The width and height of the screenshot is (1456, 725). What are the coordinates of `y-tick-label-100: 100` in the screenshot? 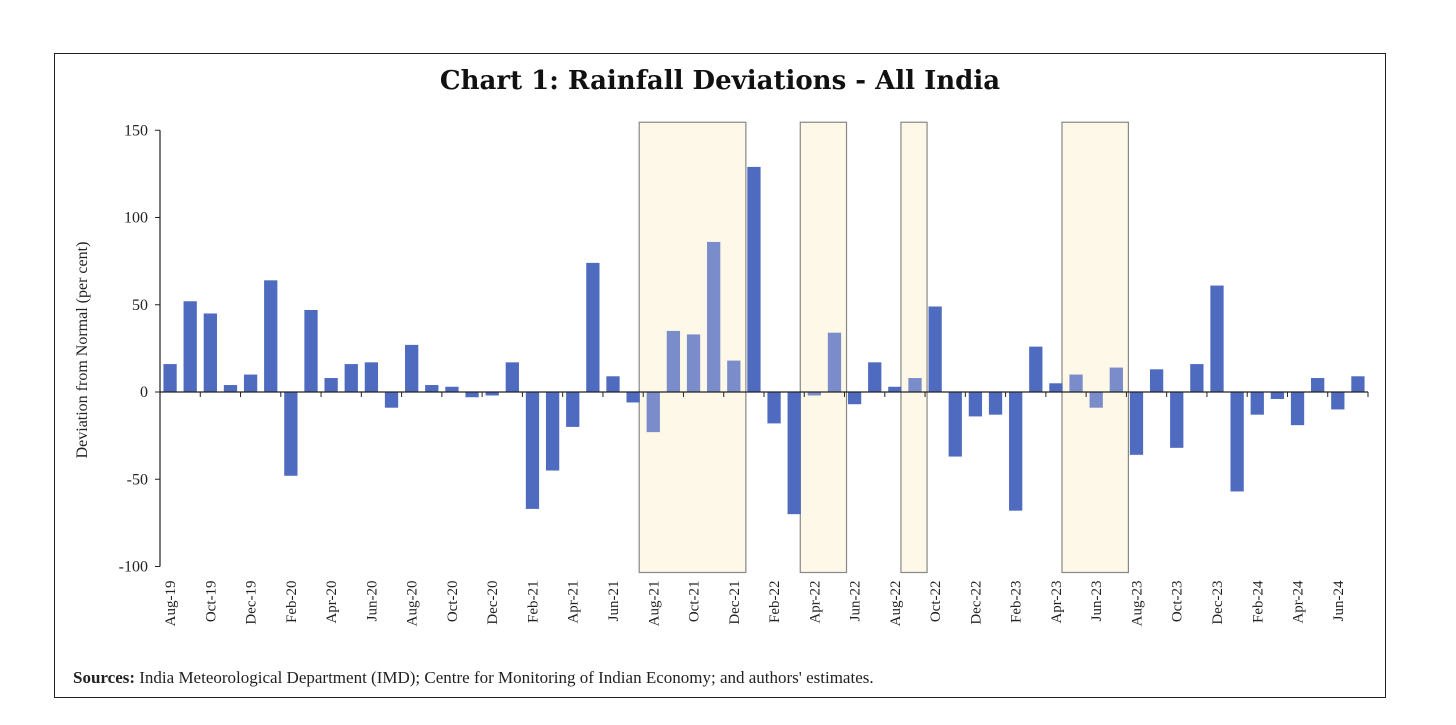 It's located at (136, 218).